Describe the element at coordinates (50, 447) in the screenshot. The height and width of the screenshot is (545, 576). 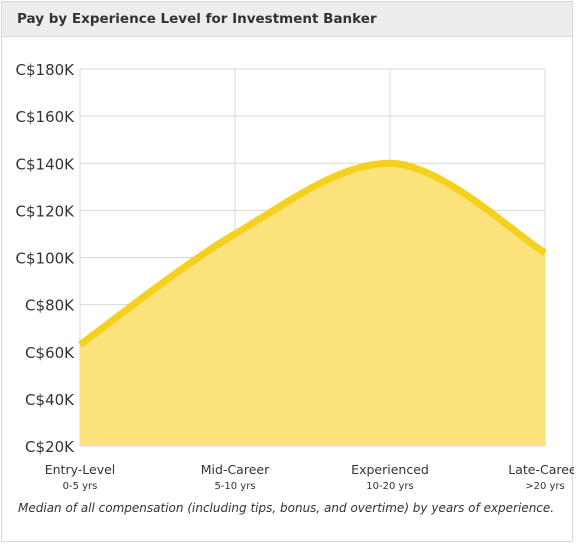
I see `y-tick-label: C$20K` at that location.